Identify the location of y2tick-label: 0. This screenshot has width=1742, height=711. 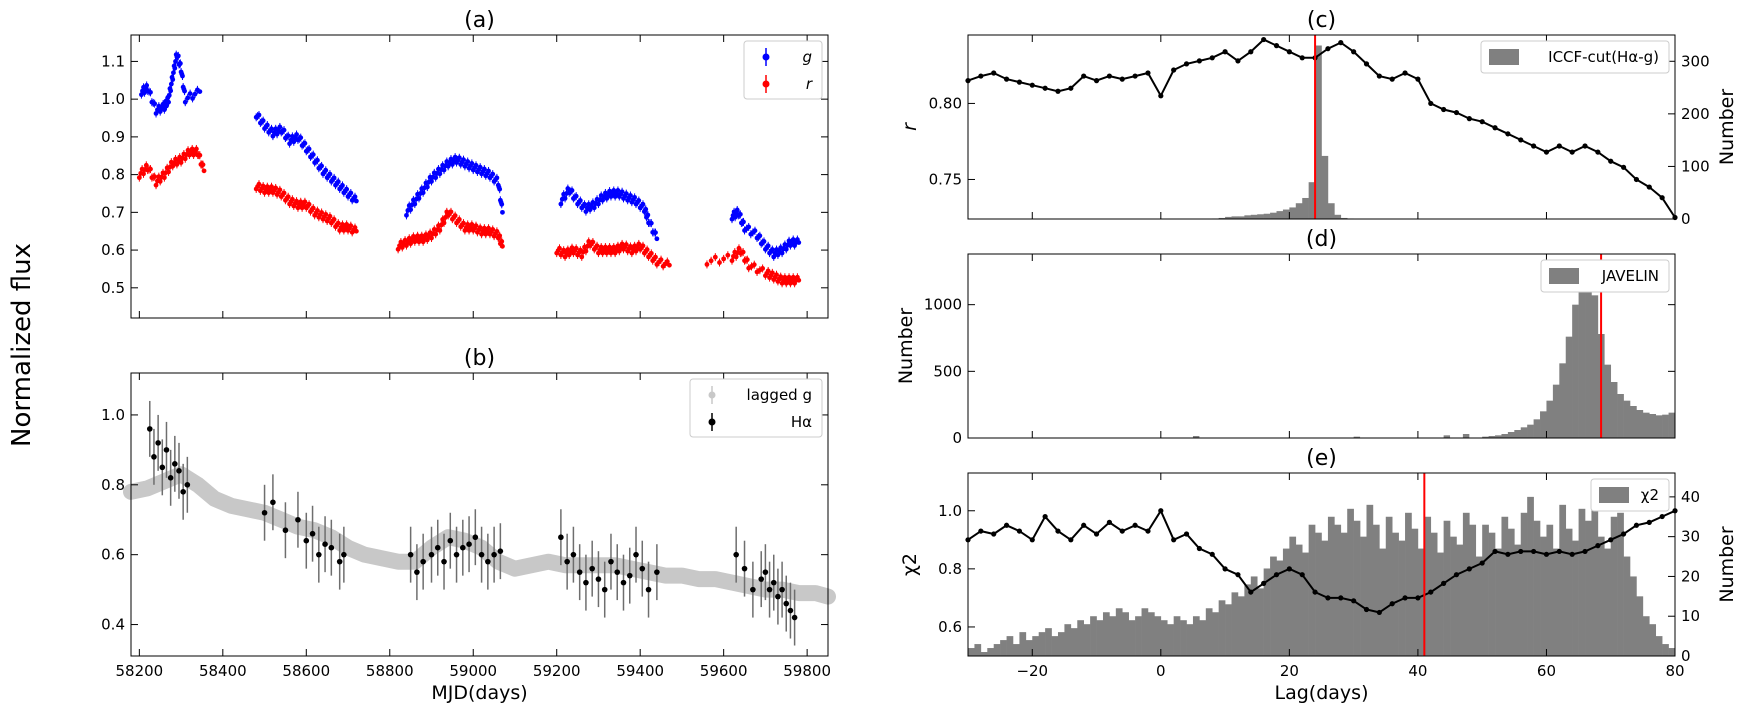
(1686, 219).